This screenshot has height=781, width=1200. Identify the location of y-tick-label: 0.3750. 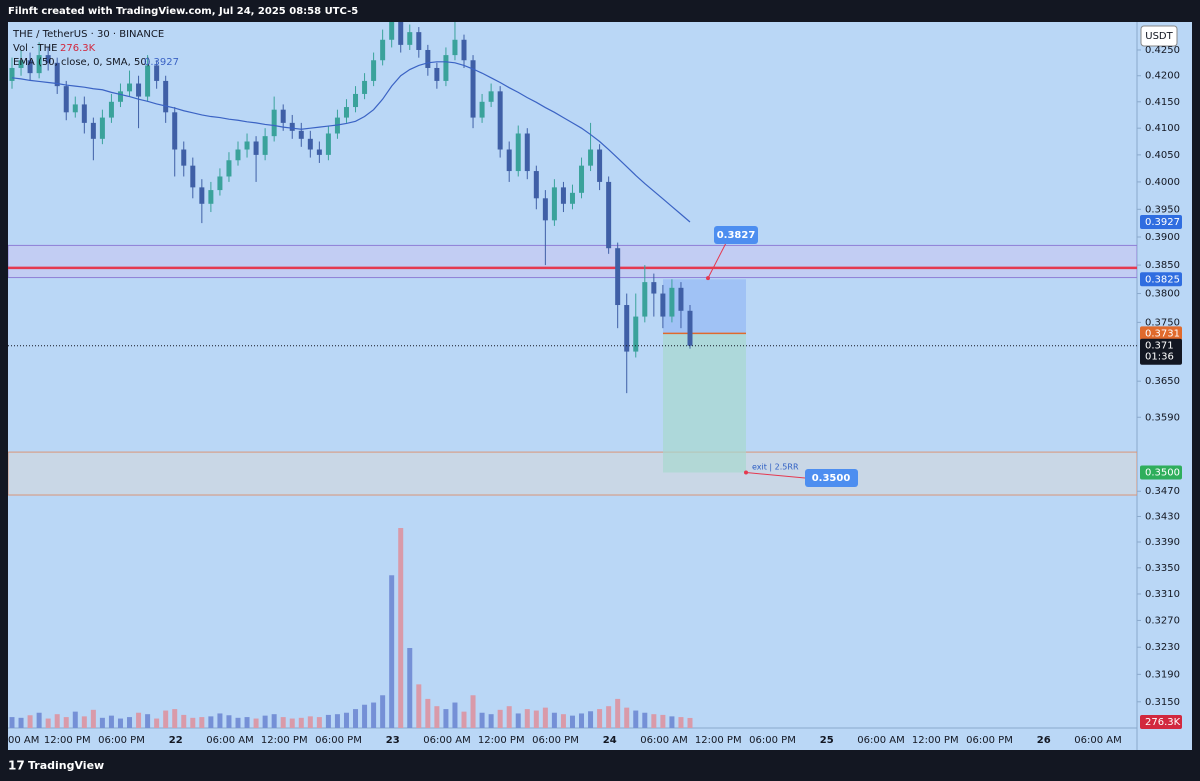
(1162, 322).